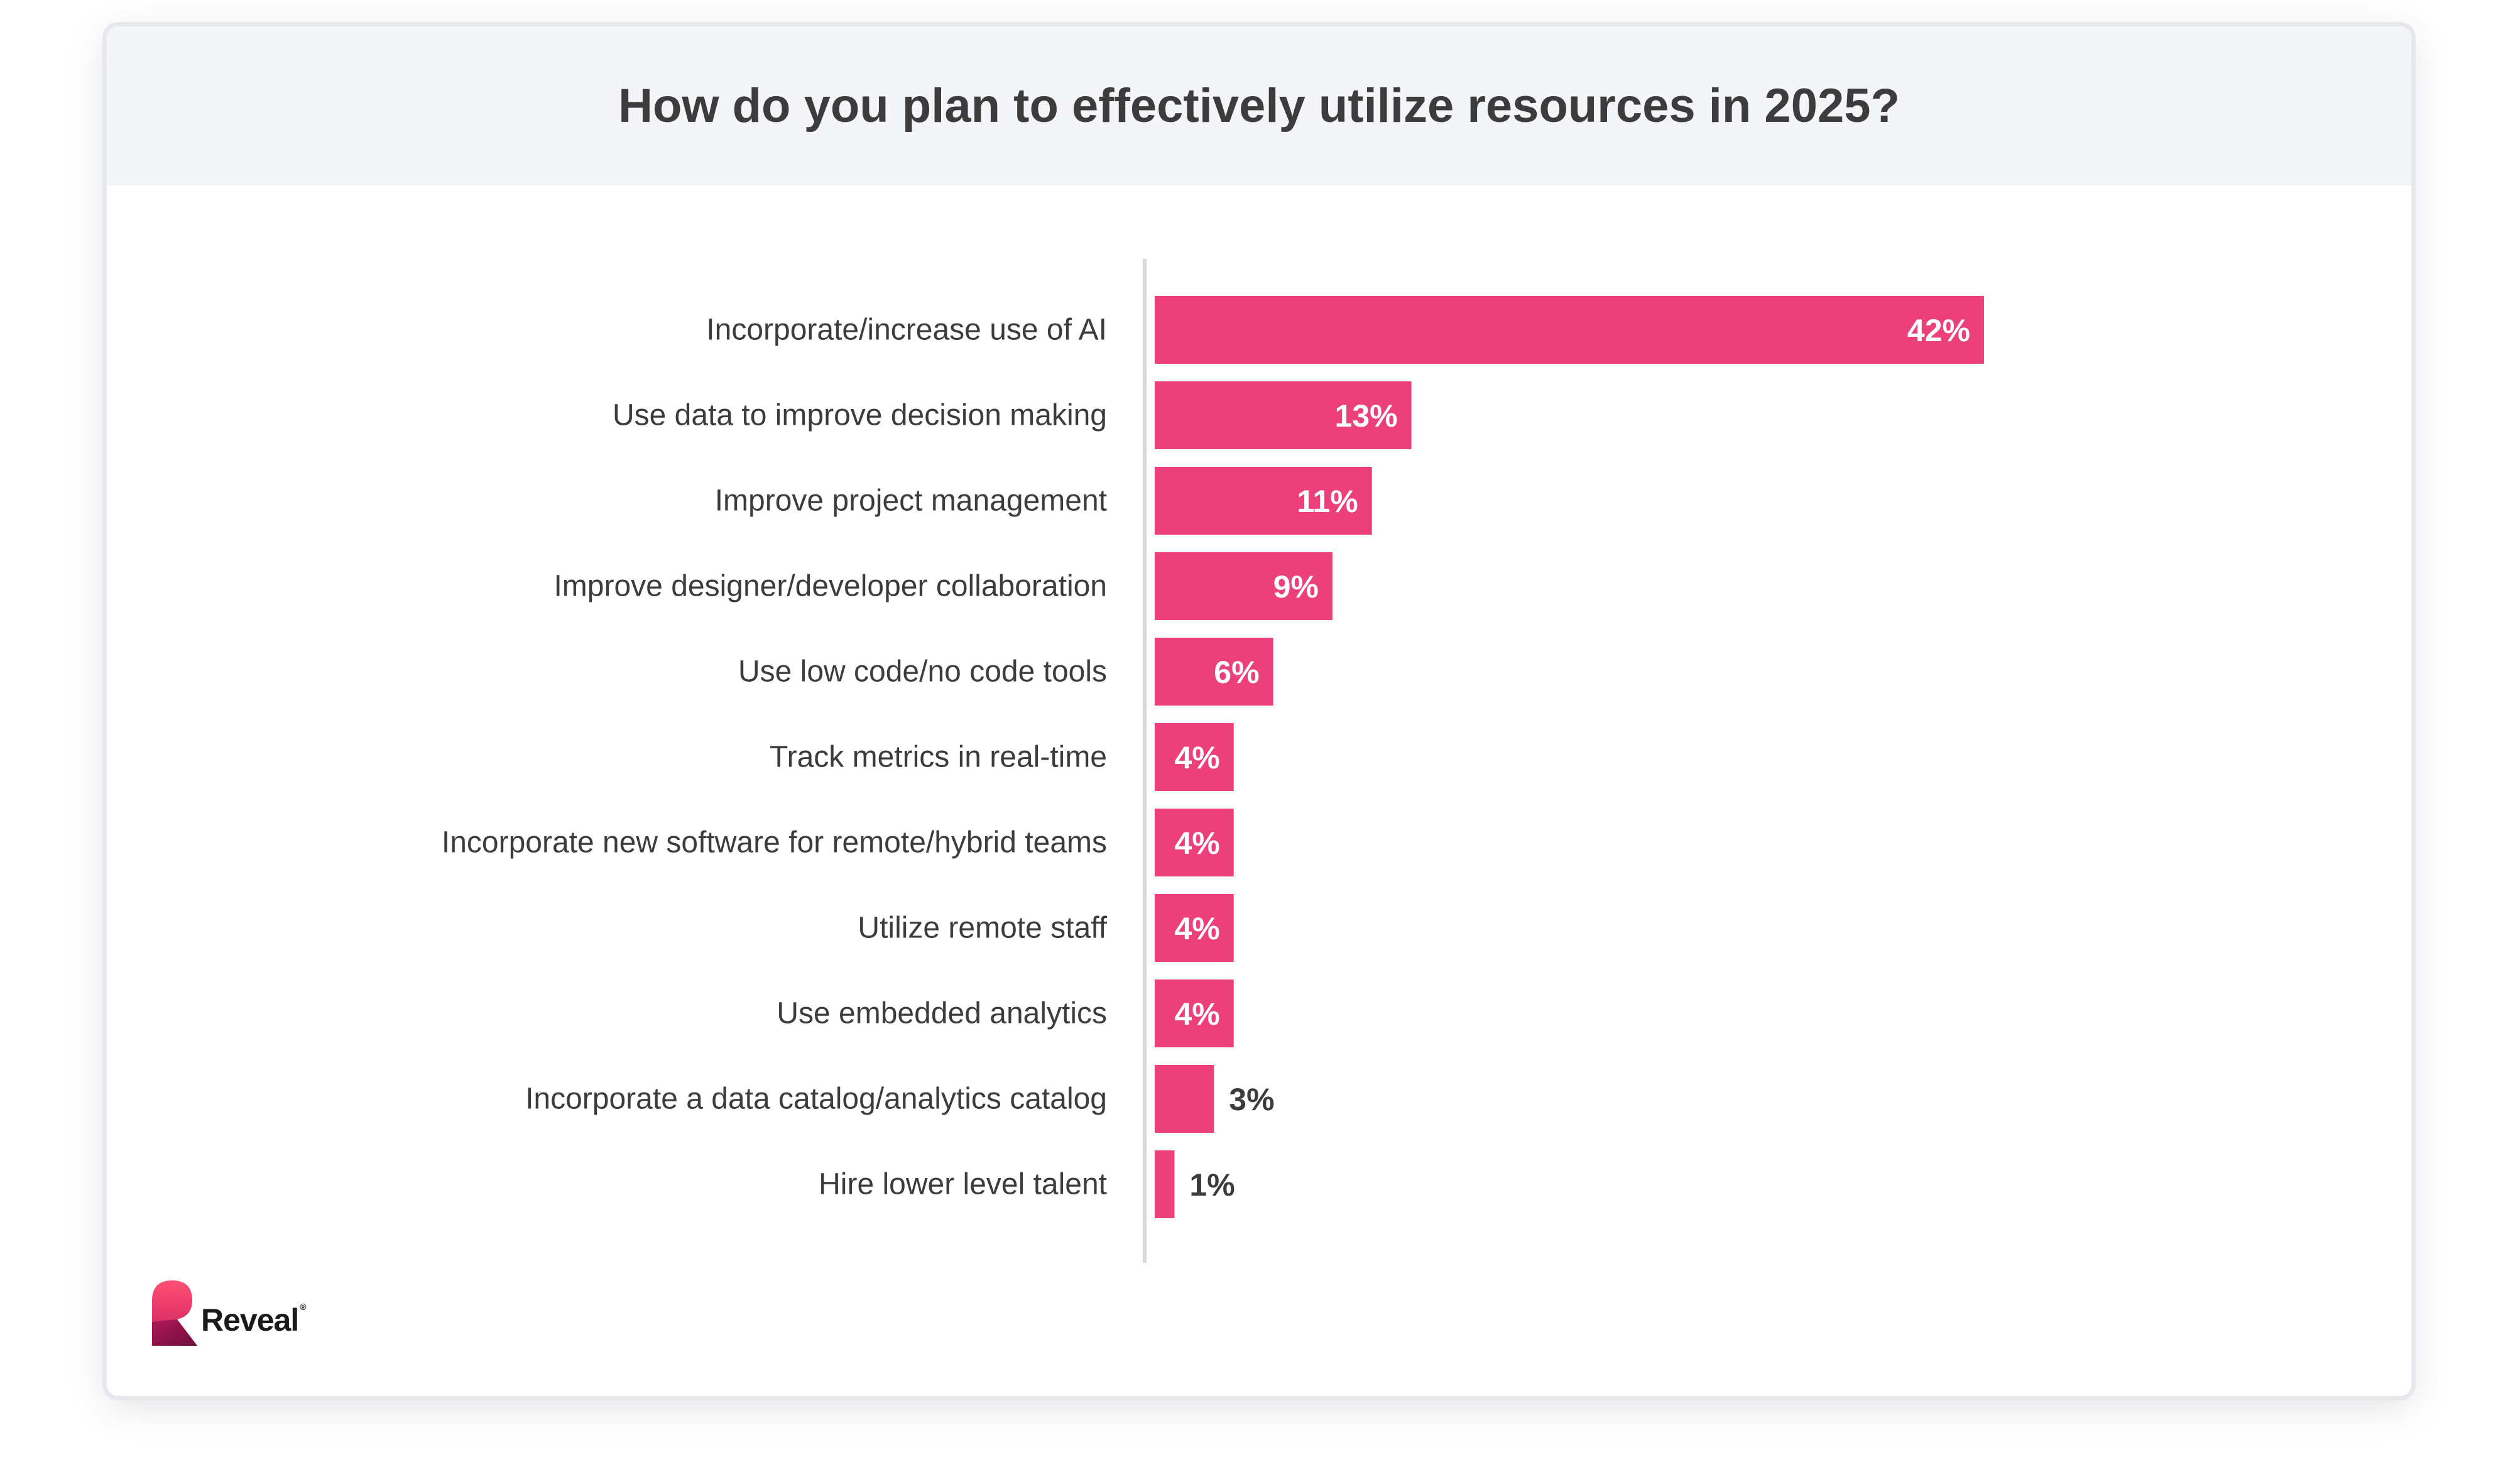  What do you see at coordinates (1327, 501) in the screenshot?
I see `value-label: 11%` at bounding box center [1327, 501].